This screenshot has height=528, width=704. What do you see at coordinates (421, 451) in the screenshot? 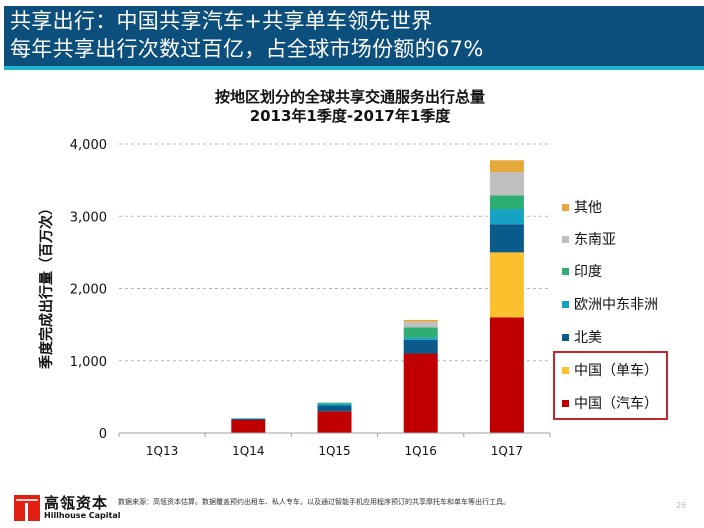
I see `x-tick-label: 1Q16` at bounding box center [421, 451].